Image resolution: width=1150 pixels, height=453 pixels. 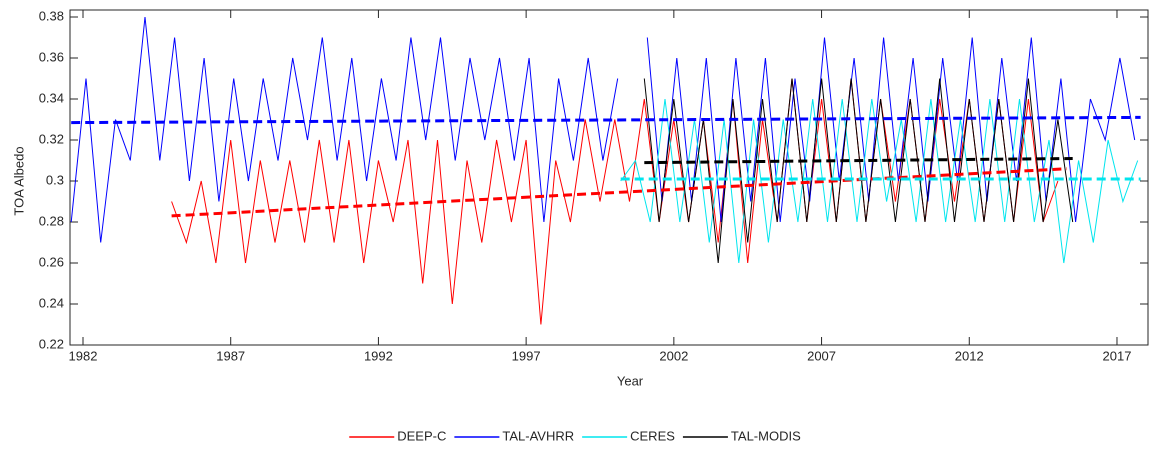 What do you see at coordinates (378, 355) in the screenshot?
I see `x-tick-label: 1992` at bounding box center [378, 355].